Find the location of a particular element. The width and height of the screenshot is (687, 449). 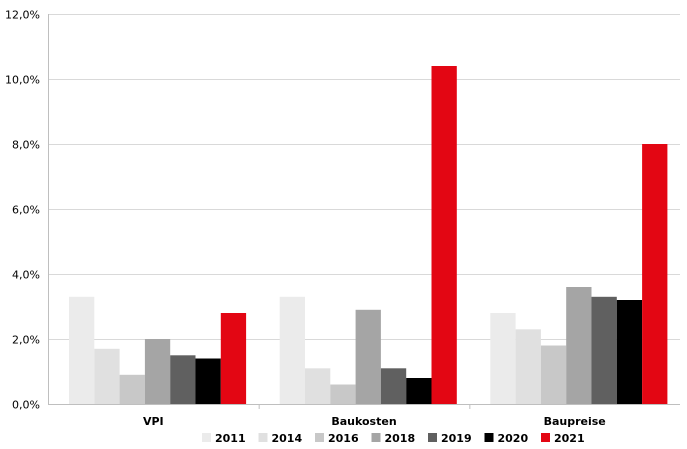

bar-vpi-2014 is located at coordinates (107, 376).